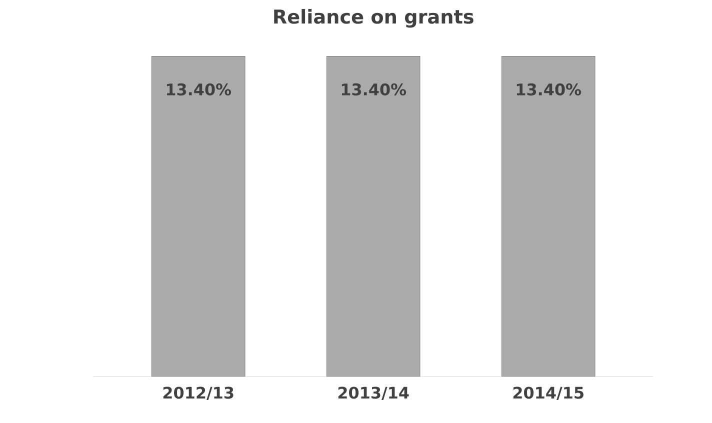 This screenshot has height=423, width=712. What do you see at coordinates (374, 18) in the screenshot?
I see `chart-title: Reliance on grants` at bounding box center [374, 18].